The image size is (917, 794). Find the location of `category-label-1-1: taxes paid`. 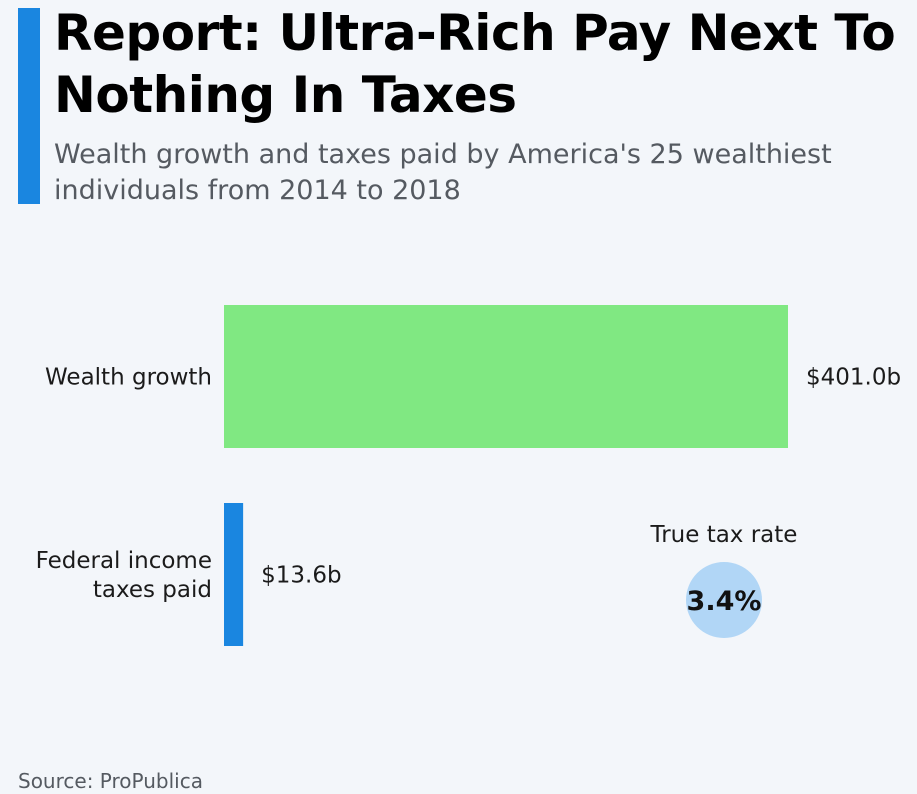

category-label-1-1: taxes paid is located at coordinates (152, 590).